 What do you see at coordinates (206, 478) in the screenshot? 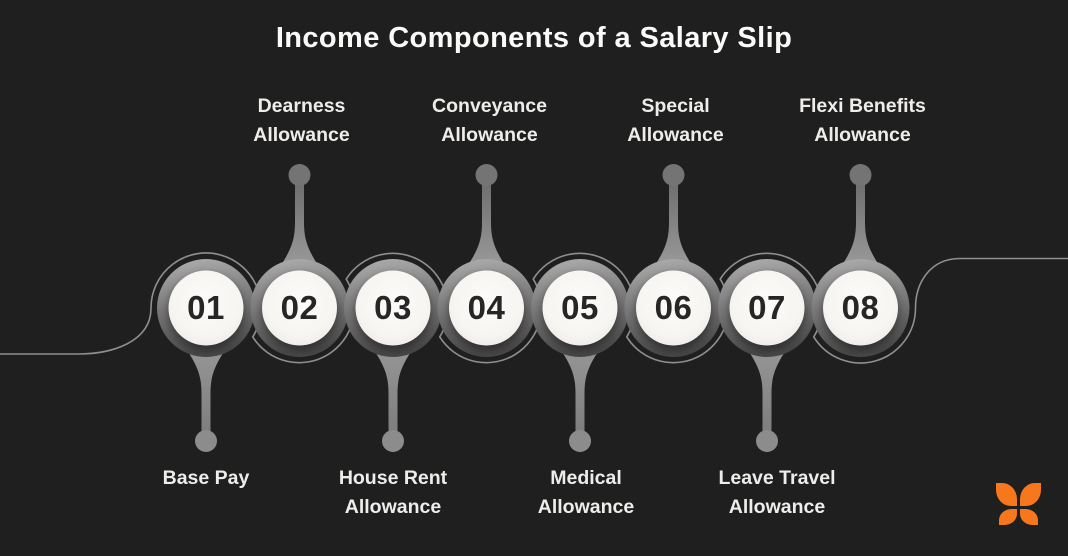
I see `step-label-line: Base Pay` at bounding box center [206, 478].